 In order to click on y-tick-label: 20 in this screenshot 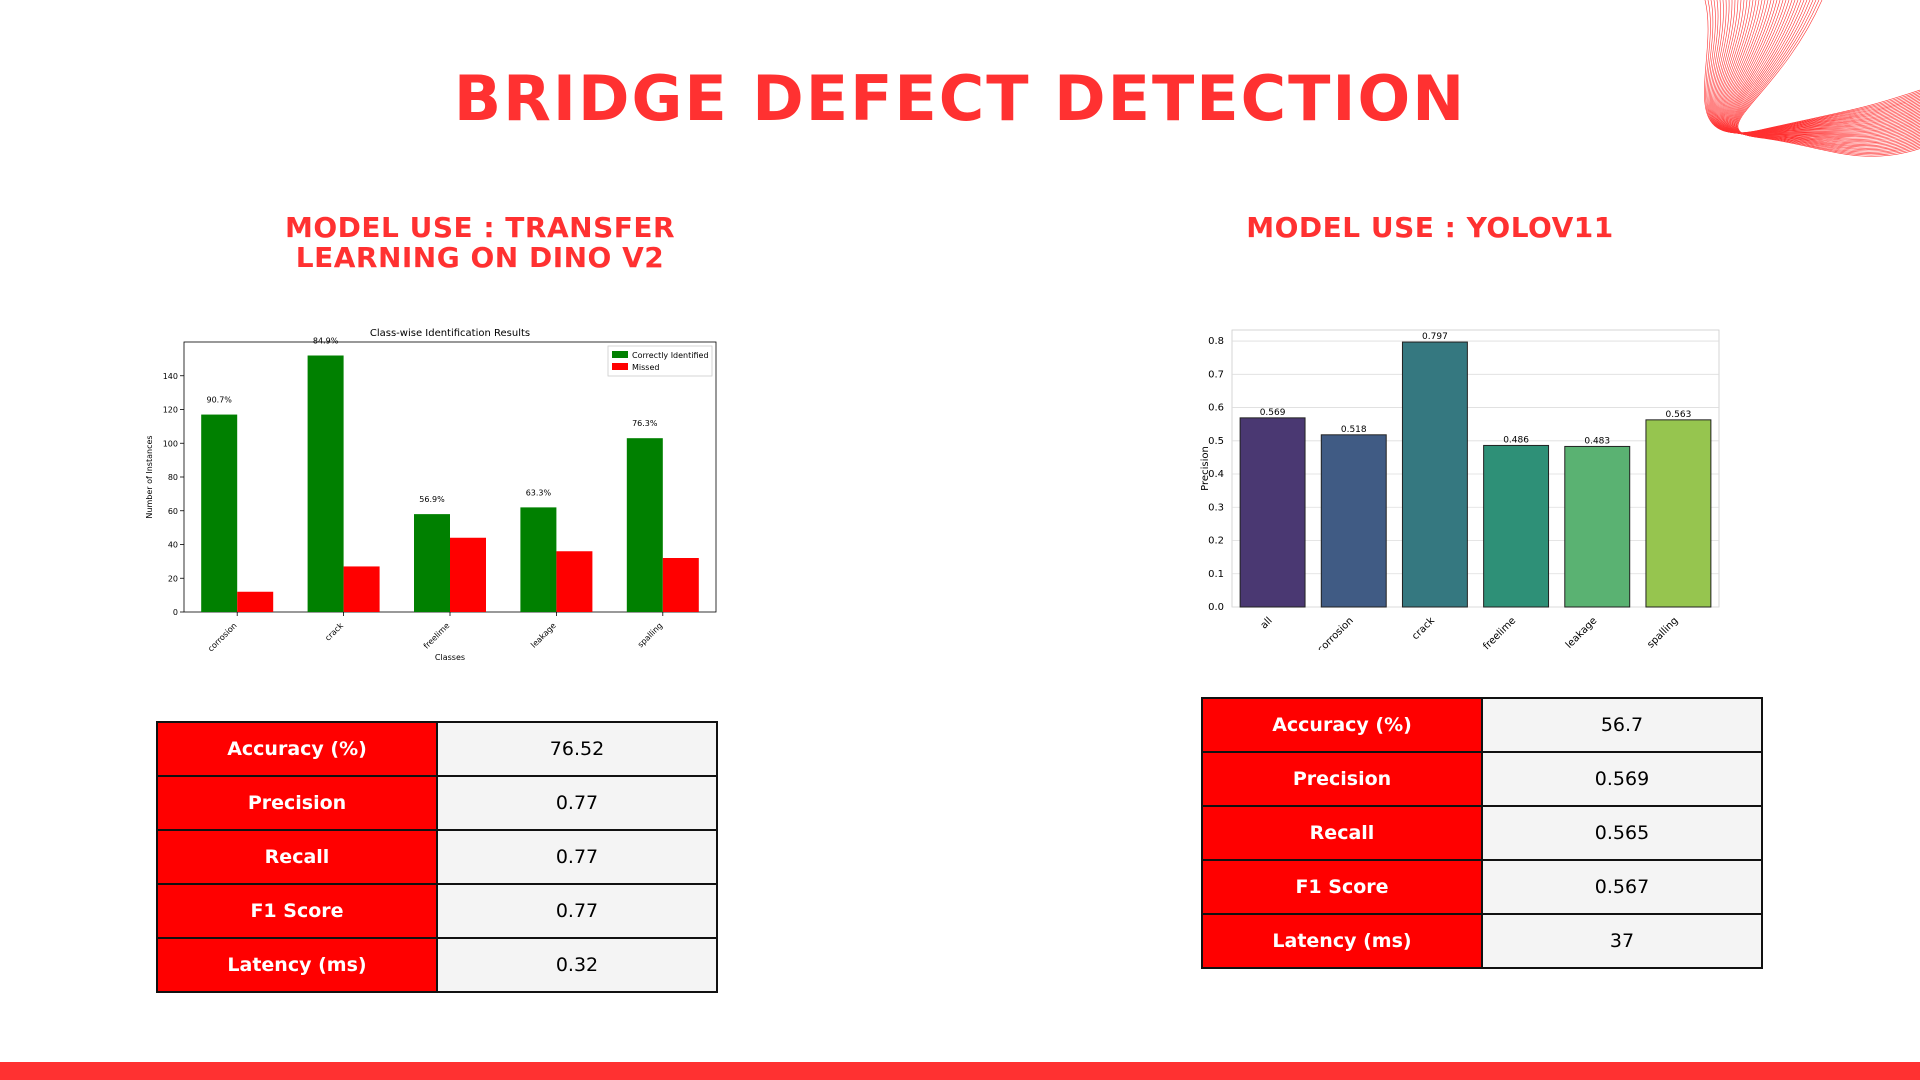, I will do `click(173, 578)`.